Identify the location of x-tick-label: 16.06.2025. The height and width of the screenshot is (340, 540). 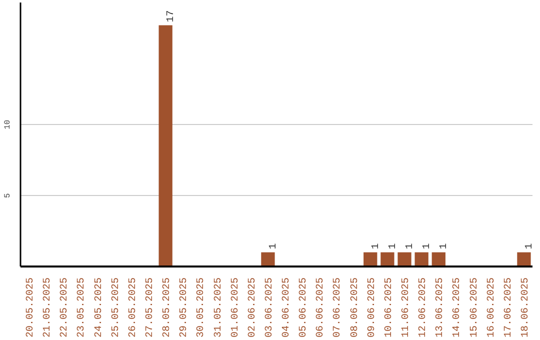
(492, 307).